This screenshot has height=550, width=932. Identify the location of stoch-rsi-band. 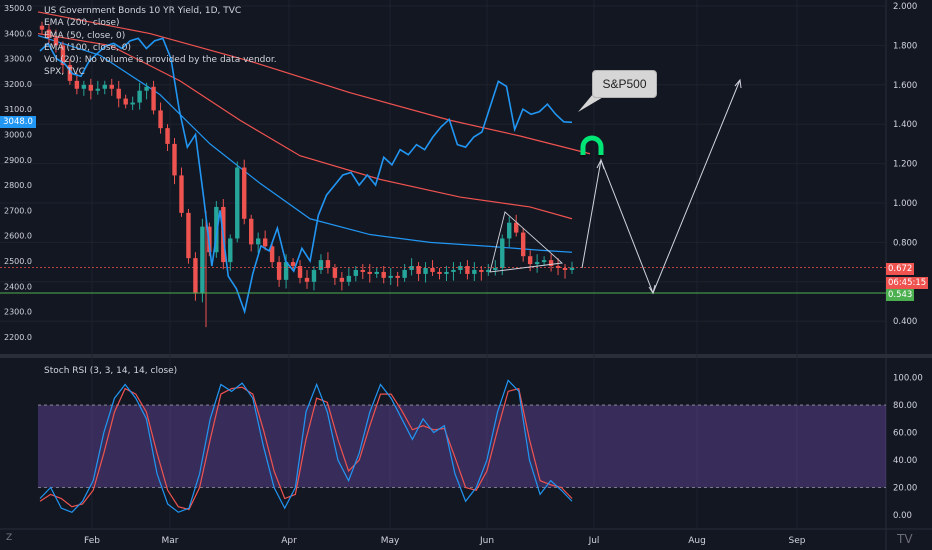
(462, 446).